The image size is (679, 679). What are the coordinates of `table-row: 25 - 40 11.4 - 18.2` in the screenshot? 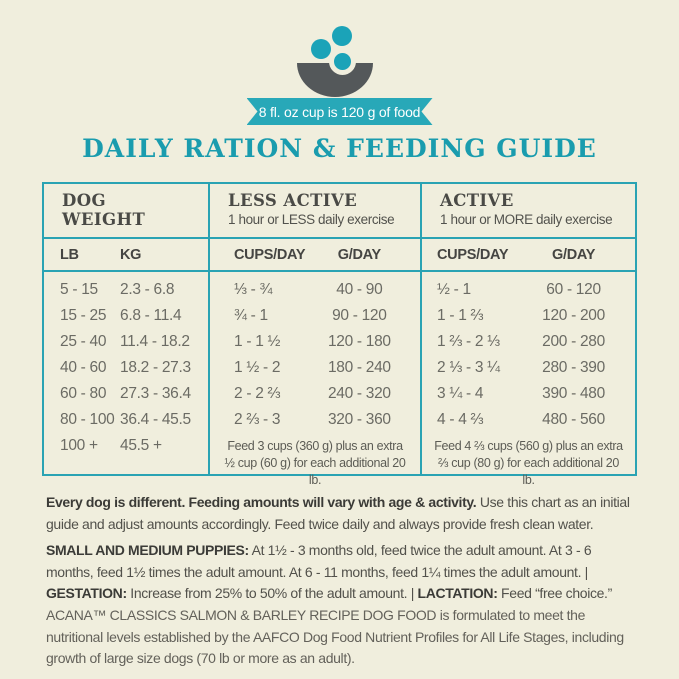 It's located at (126, 342).